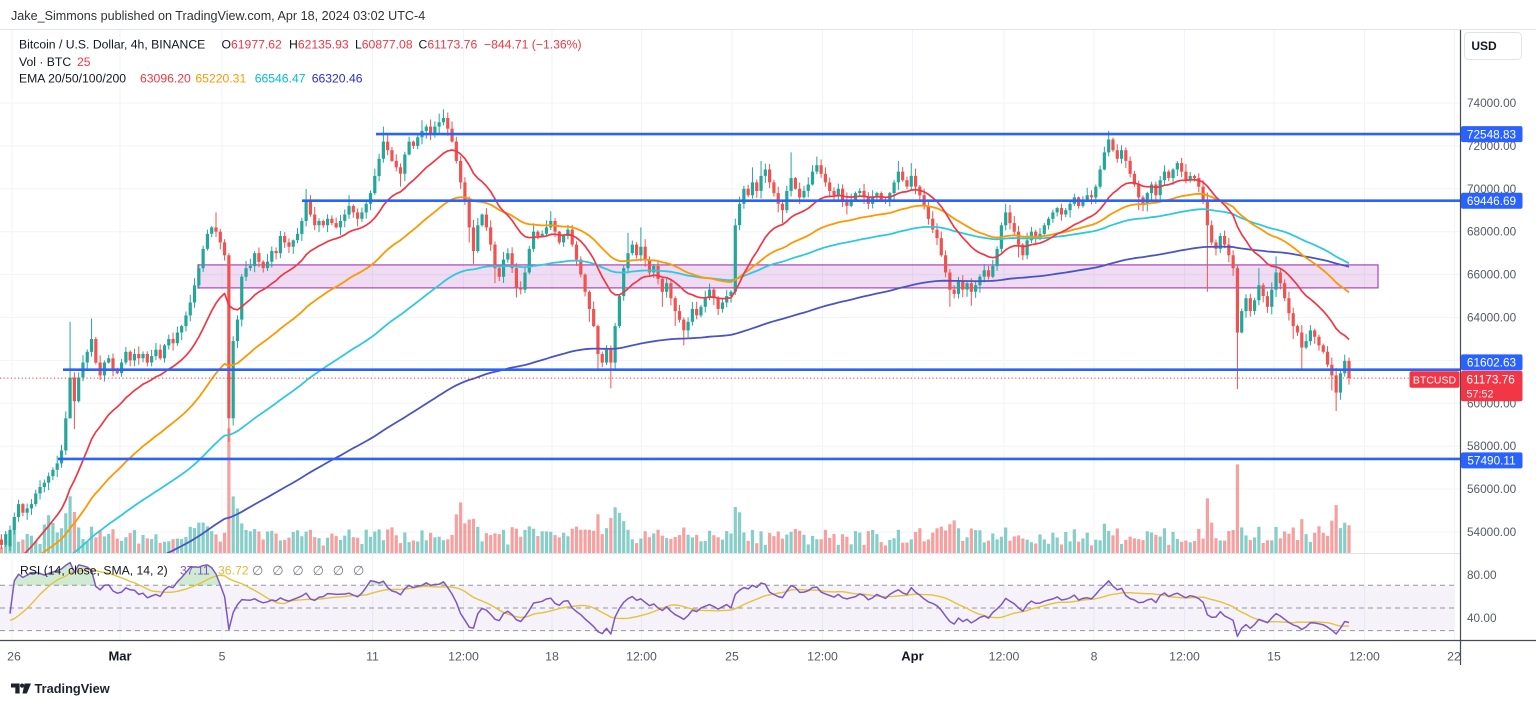 This screenshot has width=1536, height=713. Describe the element at coordinates (1484, 46) in the screenshot. I see `svg-text: USD` at that location.